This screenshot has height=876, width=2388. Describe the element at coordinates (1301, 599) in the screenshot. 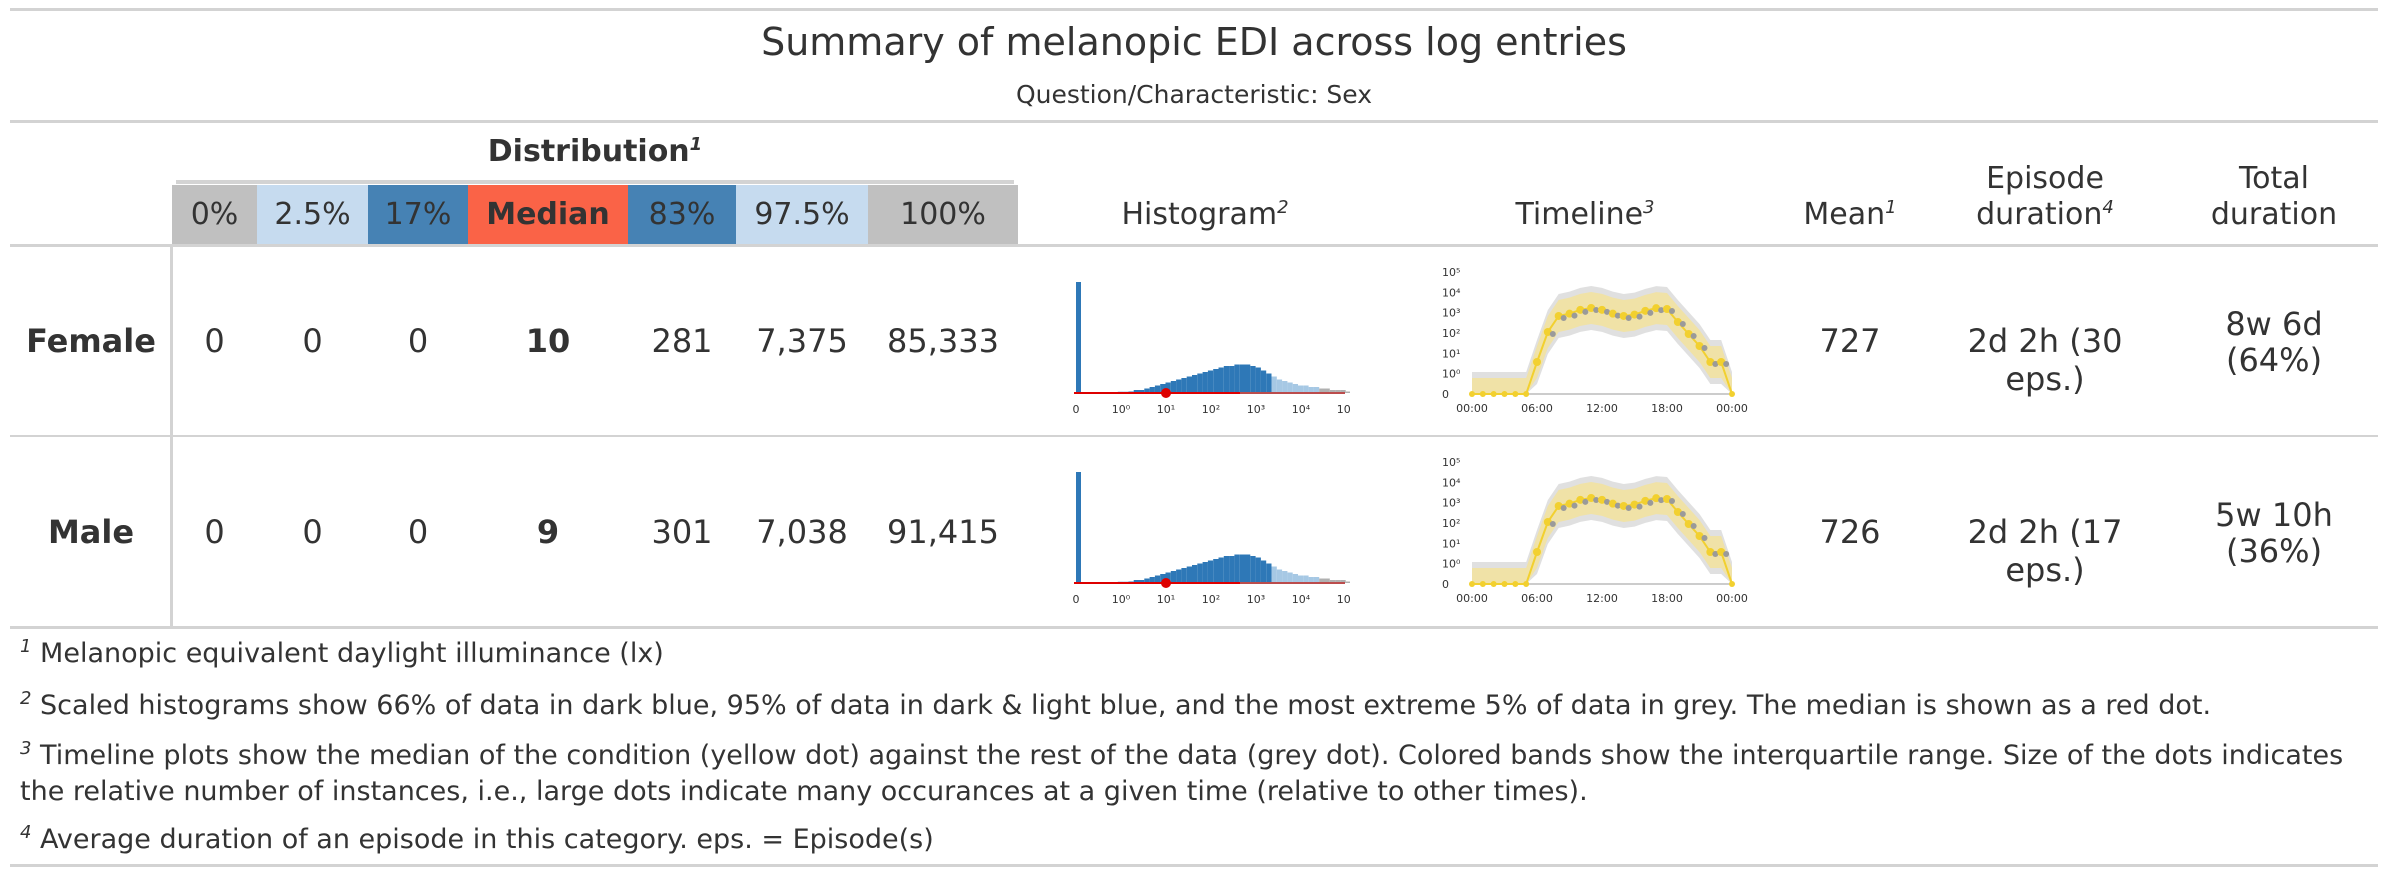

I see `histogram-tick-label: 10⁴` at that location.